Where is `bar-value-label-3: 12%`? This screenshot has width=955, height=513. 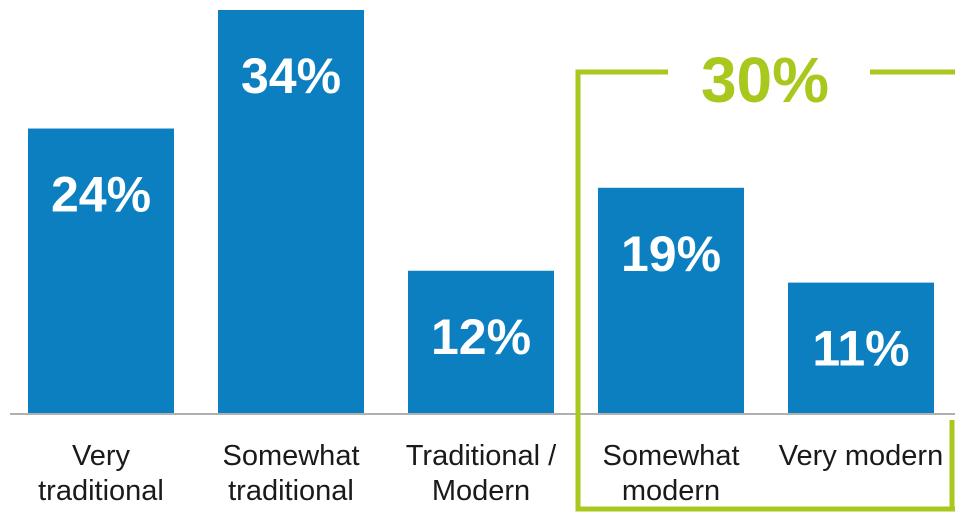 bar-value-label-3: 12% is located at coordinates (481, 337).